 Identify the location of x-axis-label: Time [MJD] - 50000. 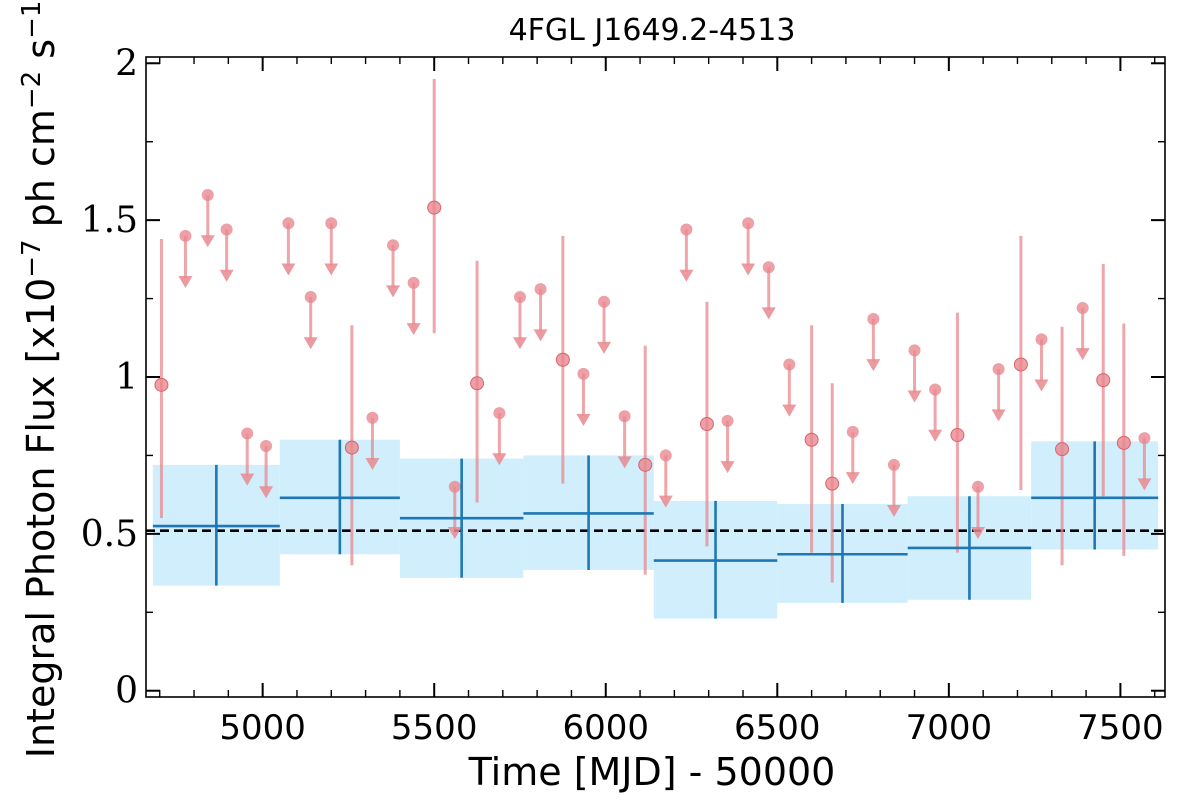
(652, 772).